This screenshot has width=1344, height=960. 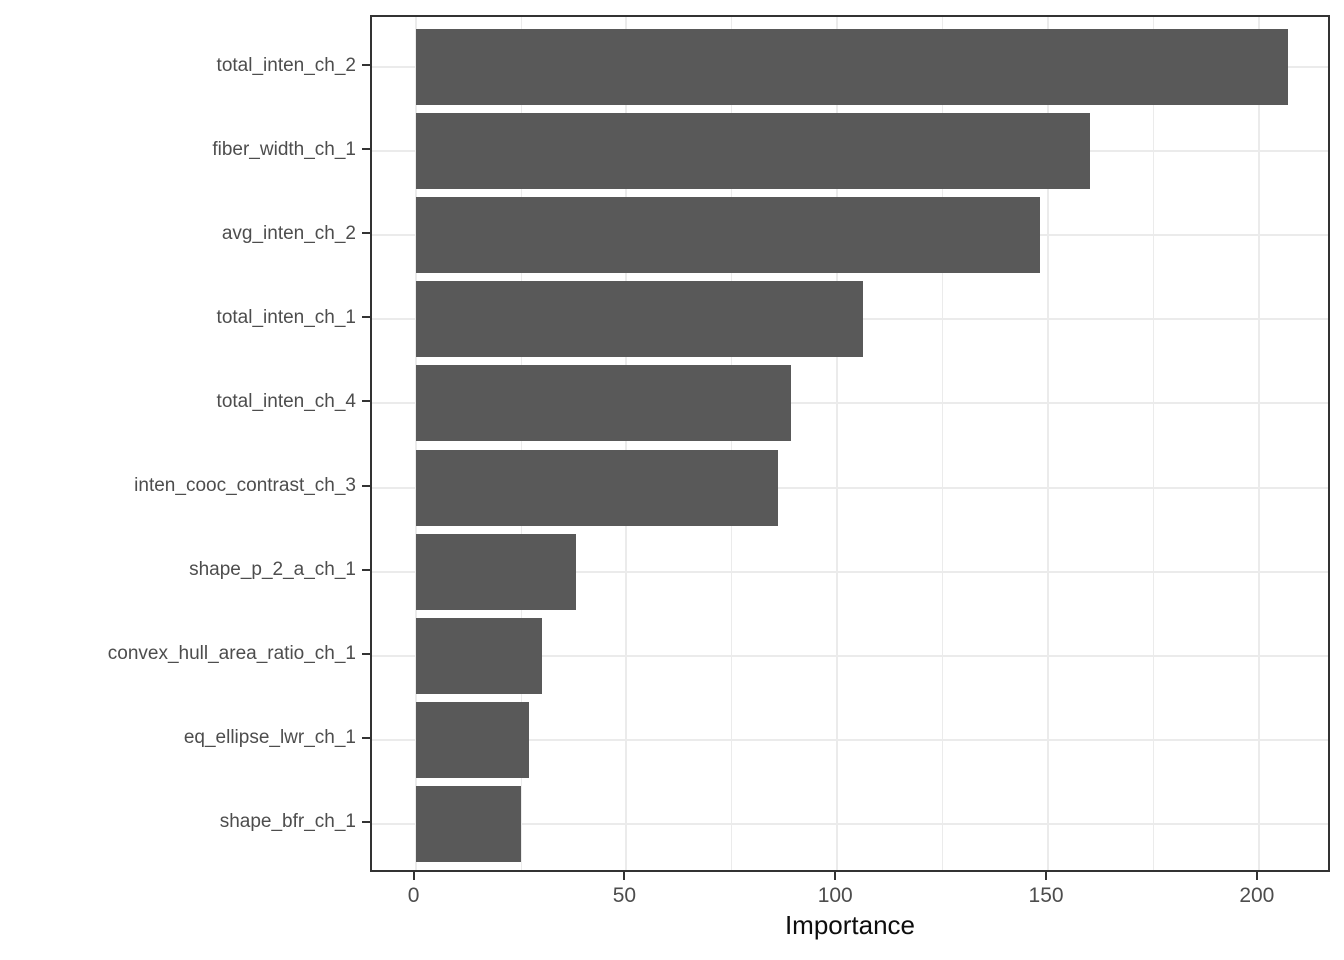 What do you see at coordinates (286, 317) in the screenshot?
I see `y-axis-label: total_inten_ch_1` at bounding box center [286, 317].